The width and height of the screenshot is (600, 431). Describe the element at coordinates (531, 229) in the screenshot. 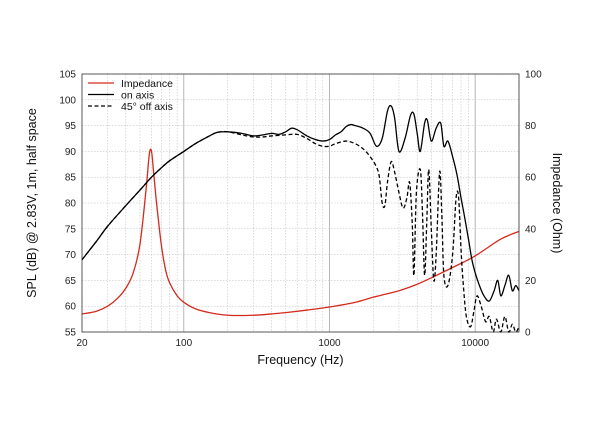

I see `y2-tick-label: 40` at that location.